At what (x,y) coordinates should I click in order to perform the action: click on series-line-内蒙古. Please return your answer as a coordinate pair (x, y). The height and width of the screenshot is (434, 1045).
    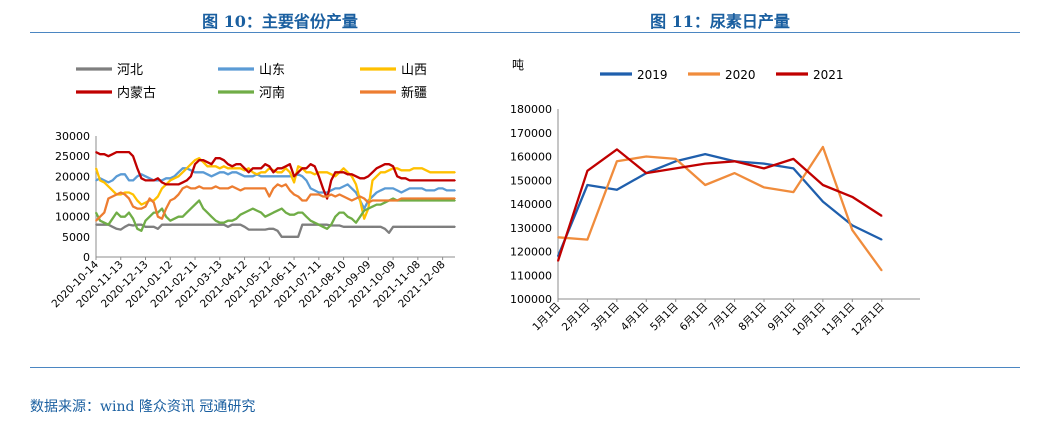
    Looking at the image, I should click on (275, 175).